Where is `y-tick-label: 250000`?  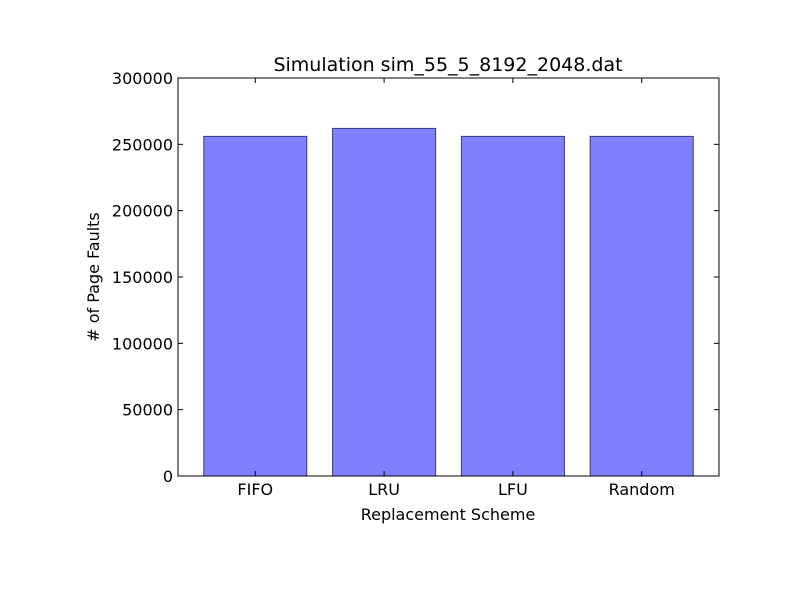
y-tick-label: 250000 is located at coordinates (142, 144).